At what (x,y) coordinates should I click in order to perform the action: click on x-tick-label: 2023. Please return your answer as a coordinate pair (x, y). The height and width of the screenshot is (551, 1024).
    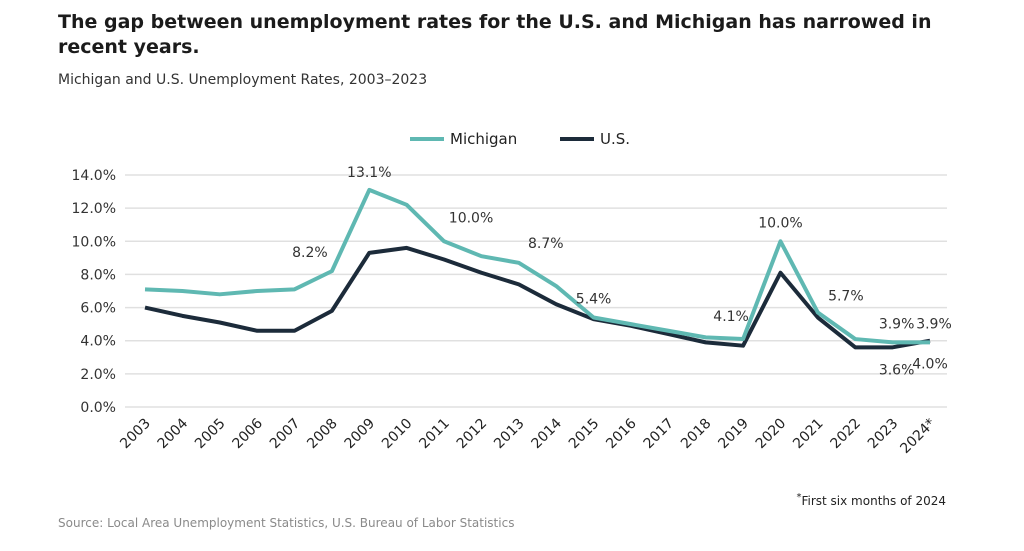
    Looking at the image, I should click on (883, 434).